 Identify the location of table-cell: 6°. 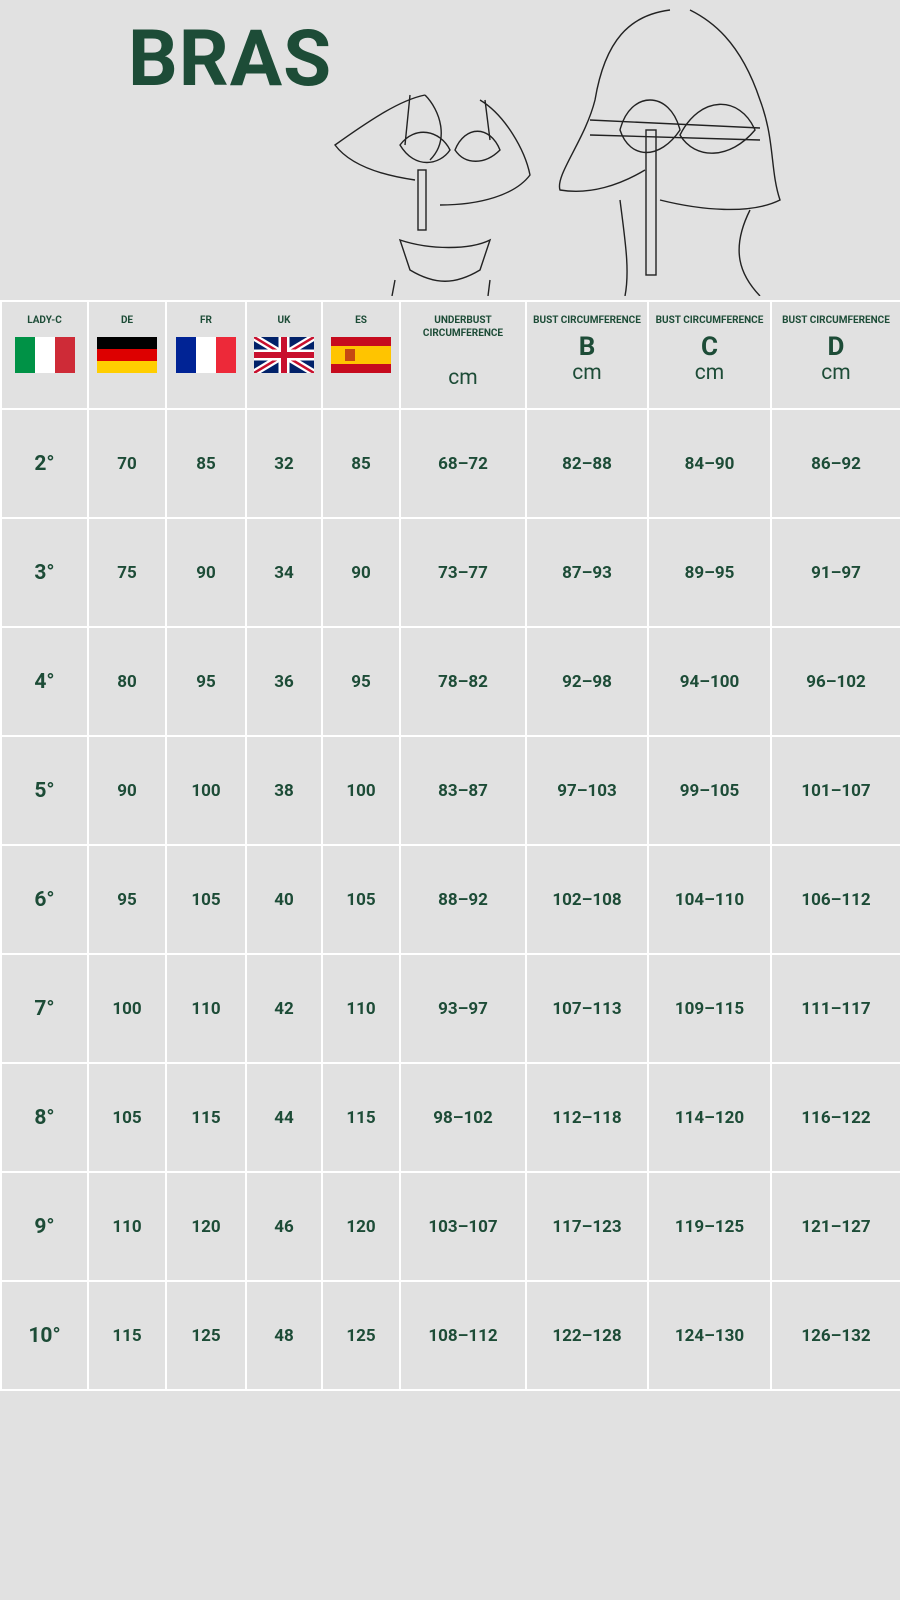
(44, 899).